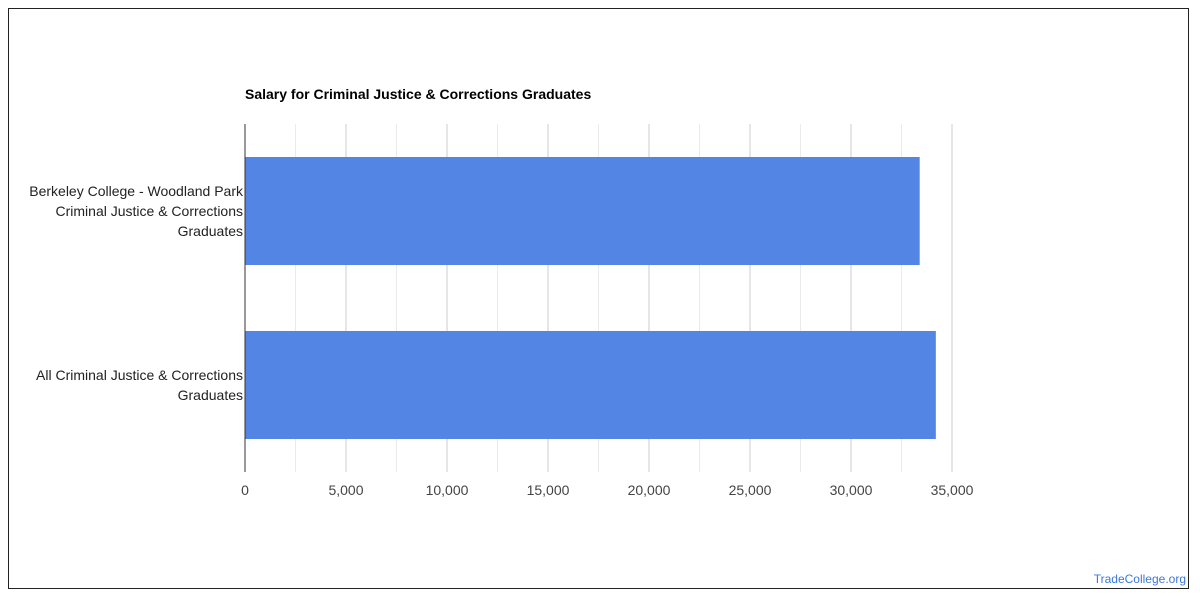 The width and height of the screenshot is (1200, 600). Describe the element at coordinates (245, 490) in the screenshot. I see `x-tick-label: 0` at that location.